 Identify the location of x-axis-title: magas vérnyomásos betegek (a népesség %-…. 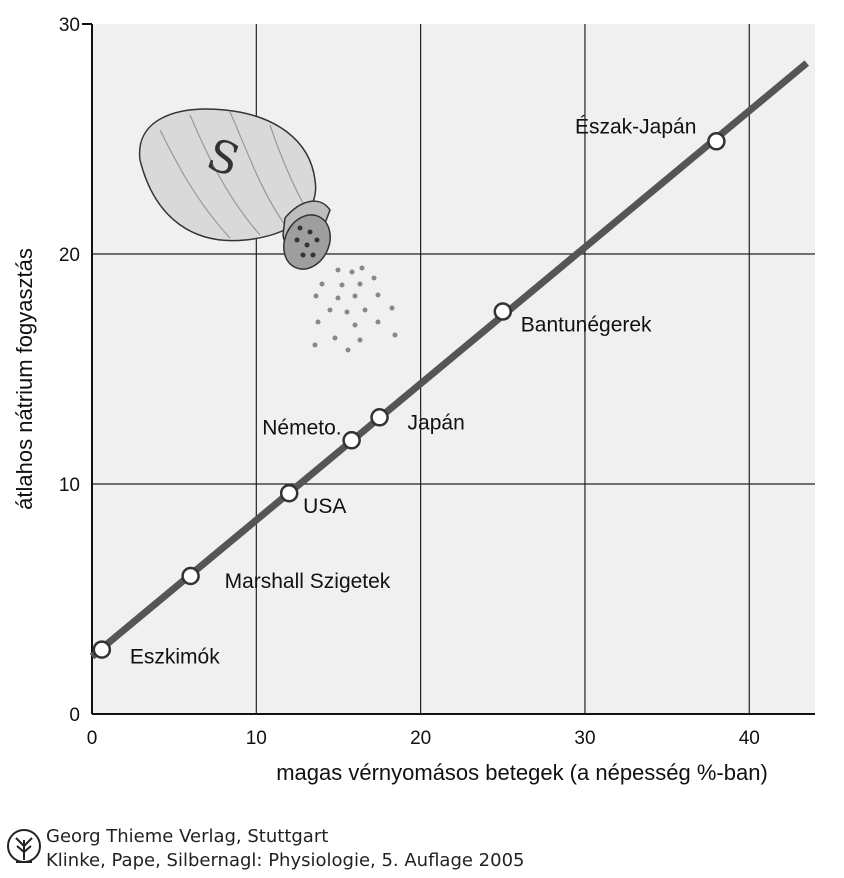
(522, 772).